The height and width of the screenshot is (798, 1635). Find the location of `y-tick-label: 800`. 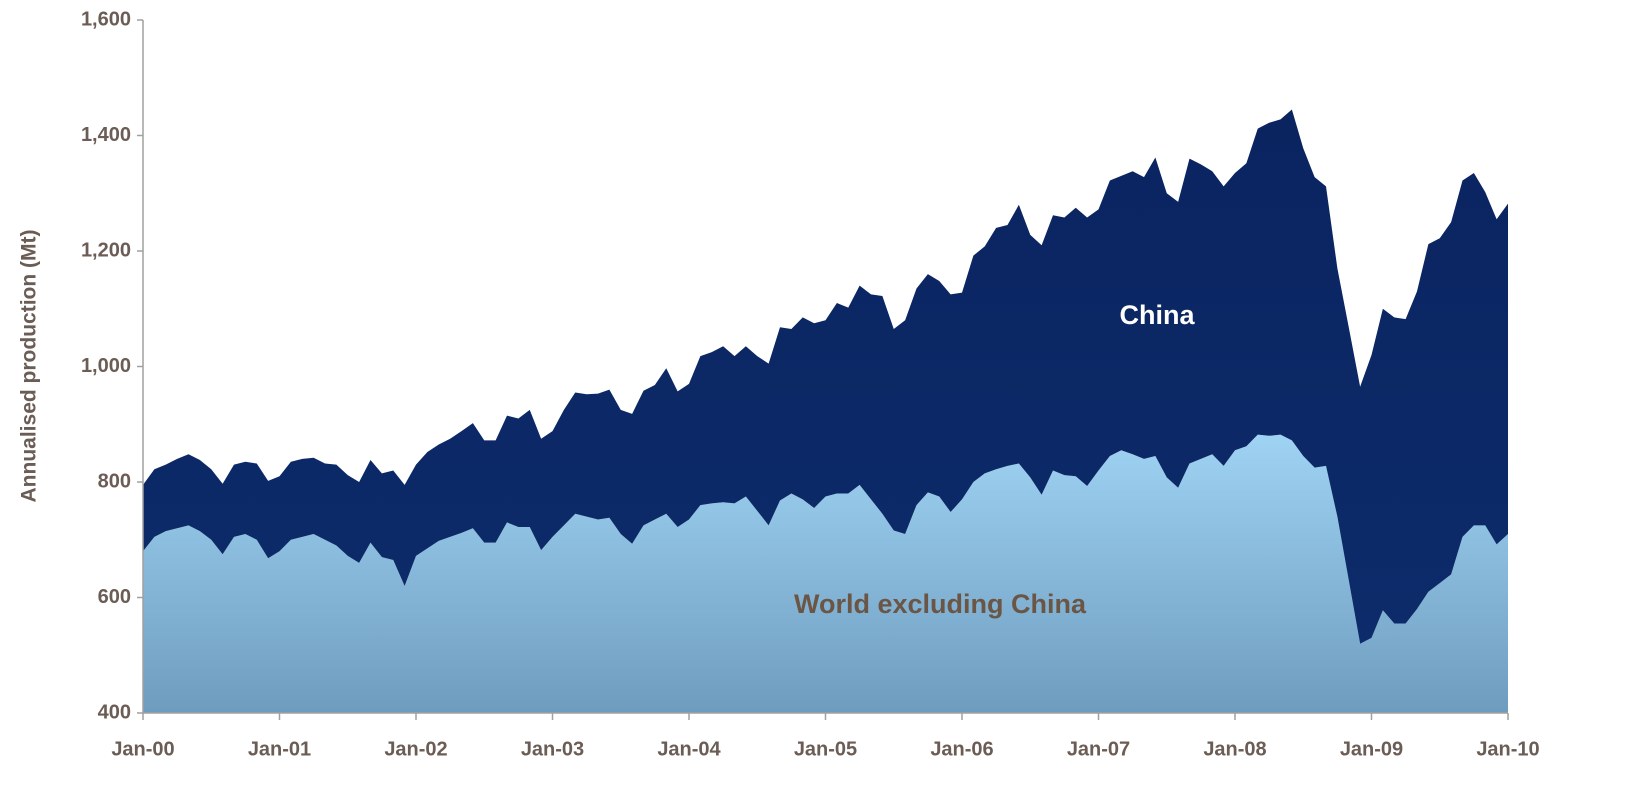

y-tick-label: 800 is located at coordinates (114, 481).